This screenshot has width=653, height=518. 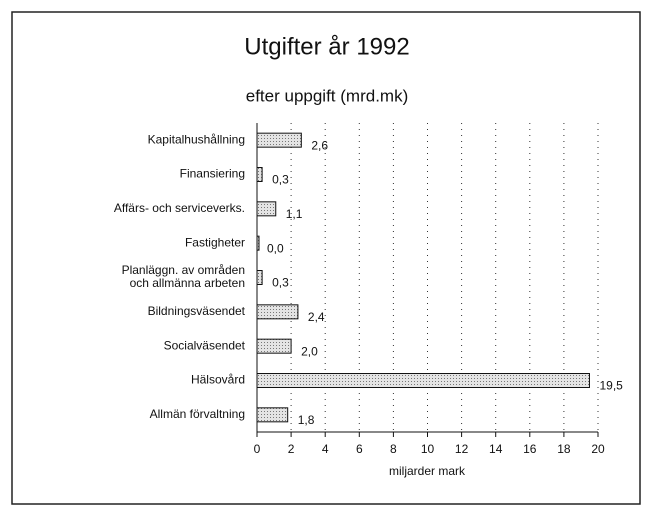 I want to click on data-label: 2,0, so click(x=309, y=351).